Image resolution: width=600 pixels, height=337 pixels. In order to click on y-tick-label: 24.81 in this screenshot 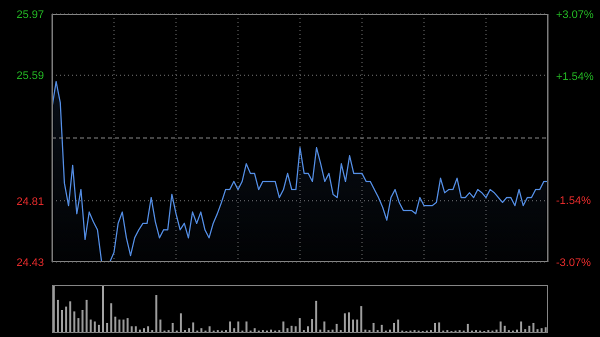, I will do `click(30, 202)`.